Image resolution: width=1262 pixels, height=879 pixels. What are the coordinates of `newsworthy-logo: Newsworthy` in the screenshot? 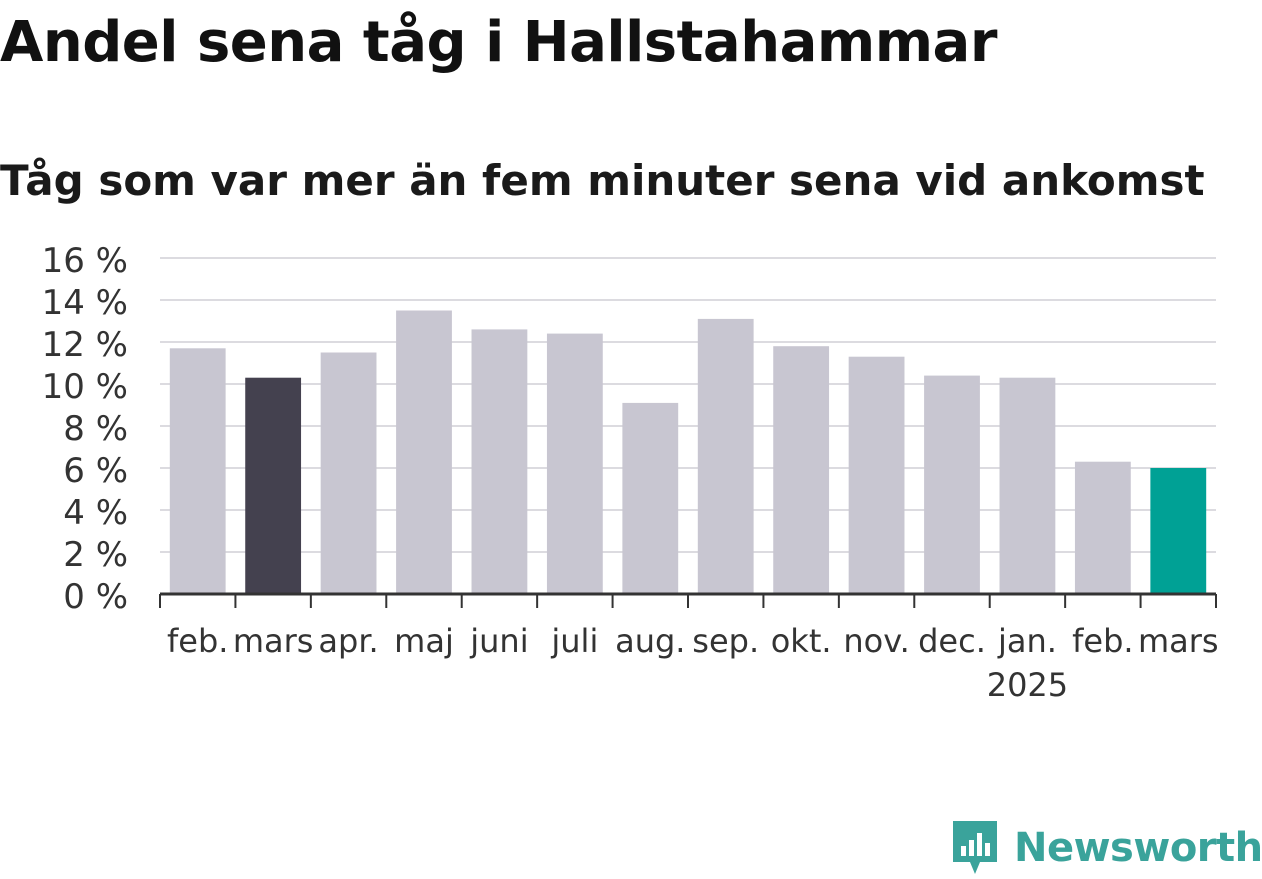 It's located at (1106, 848).